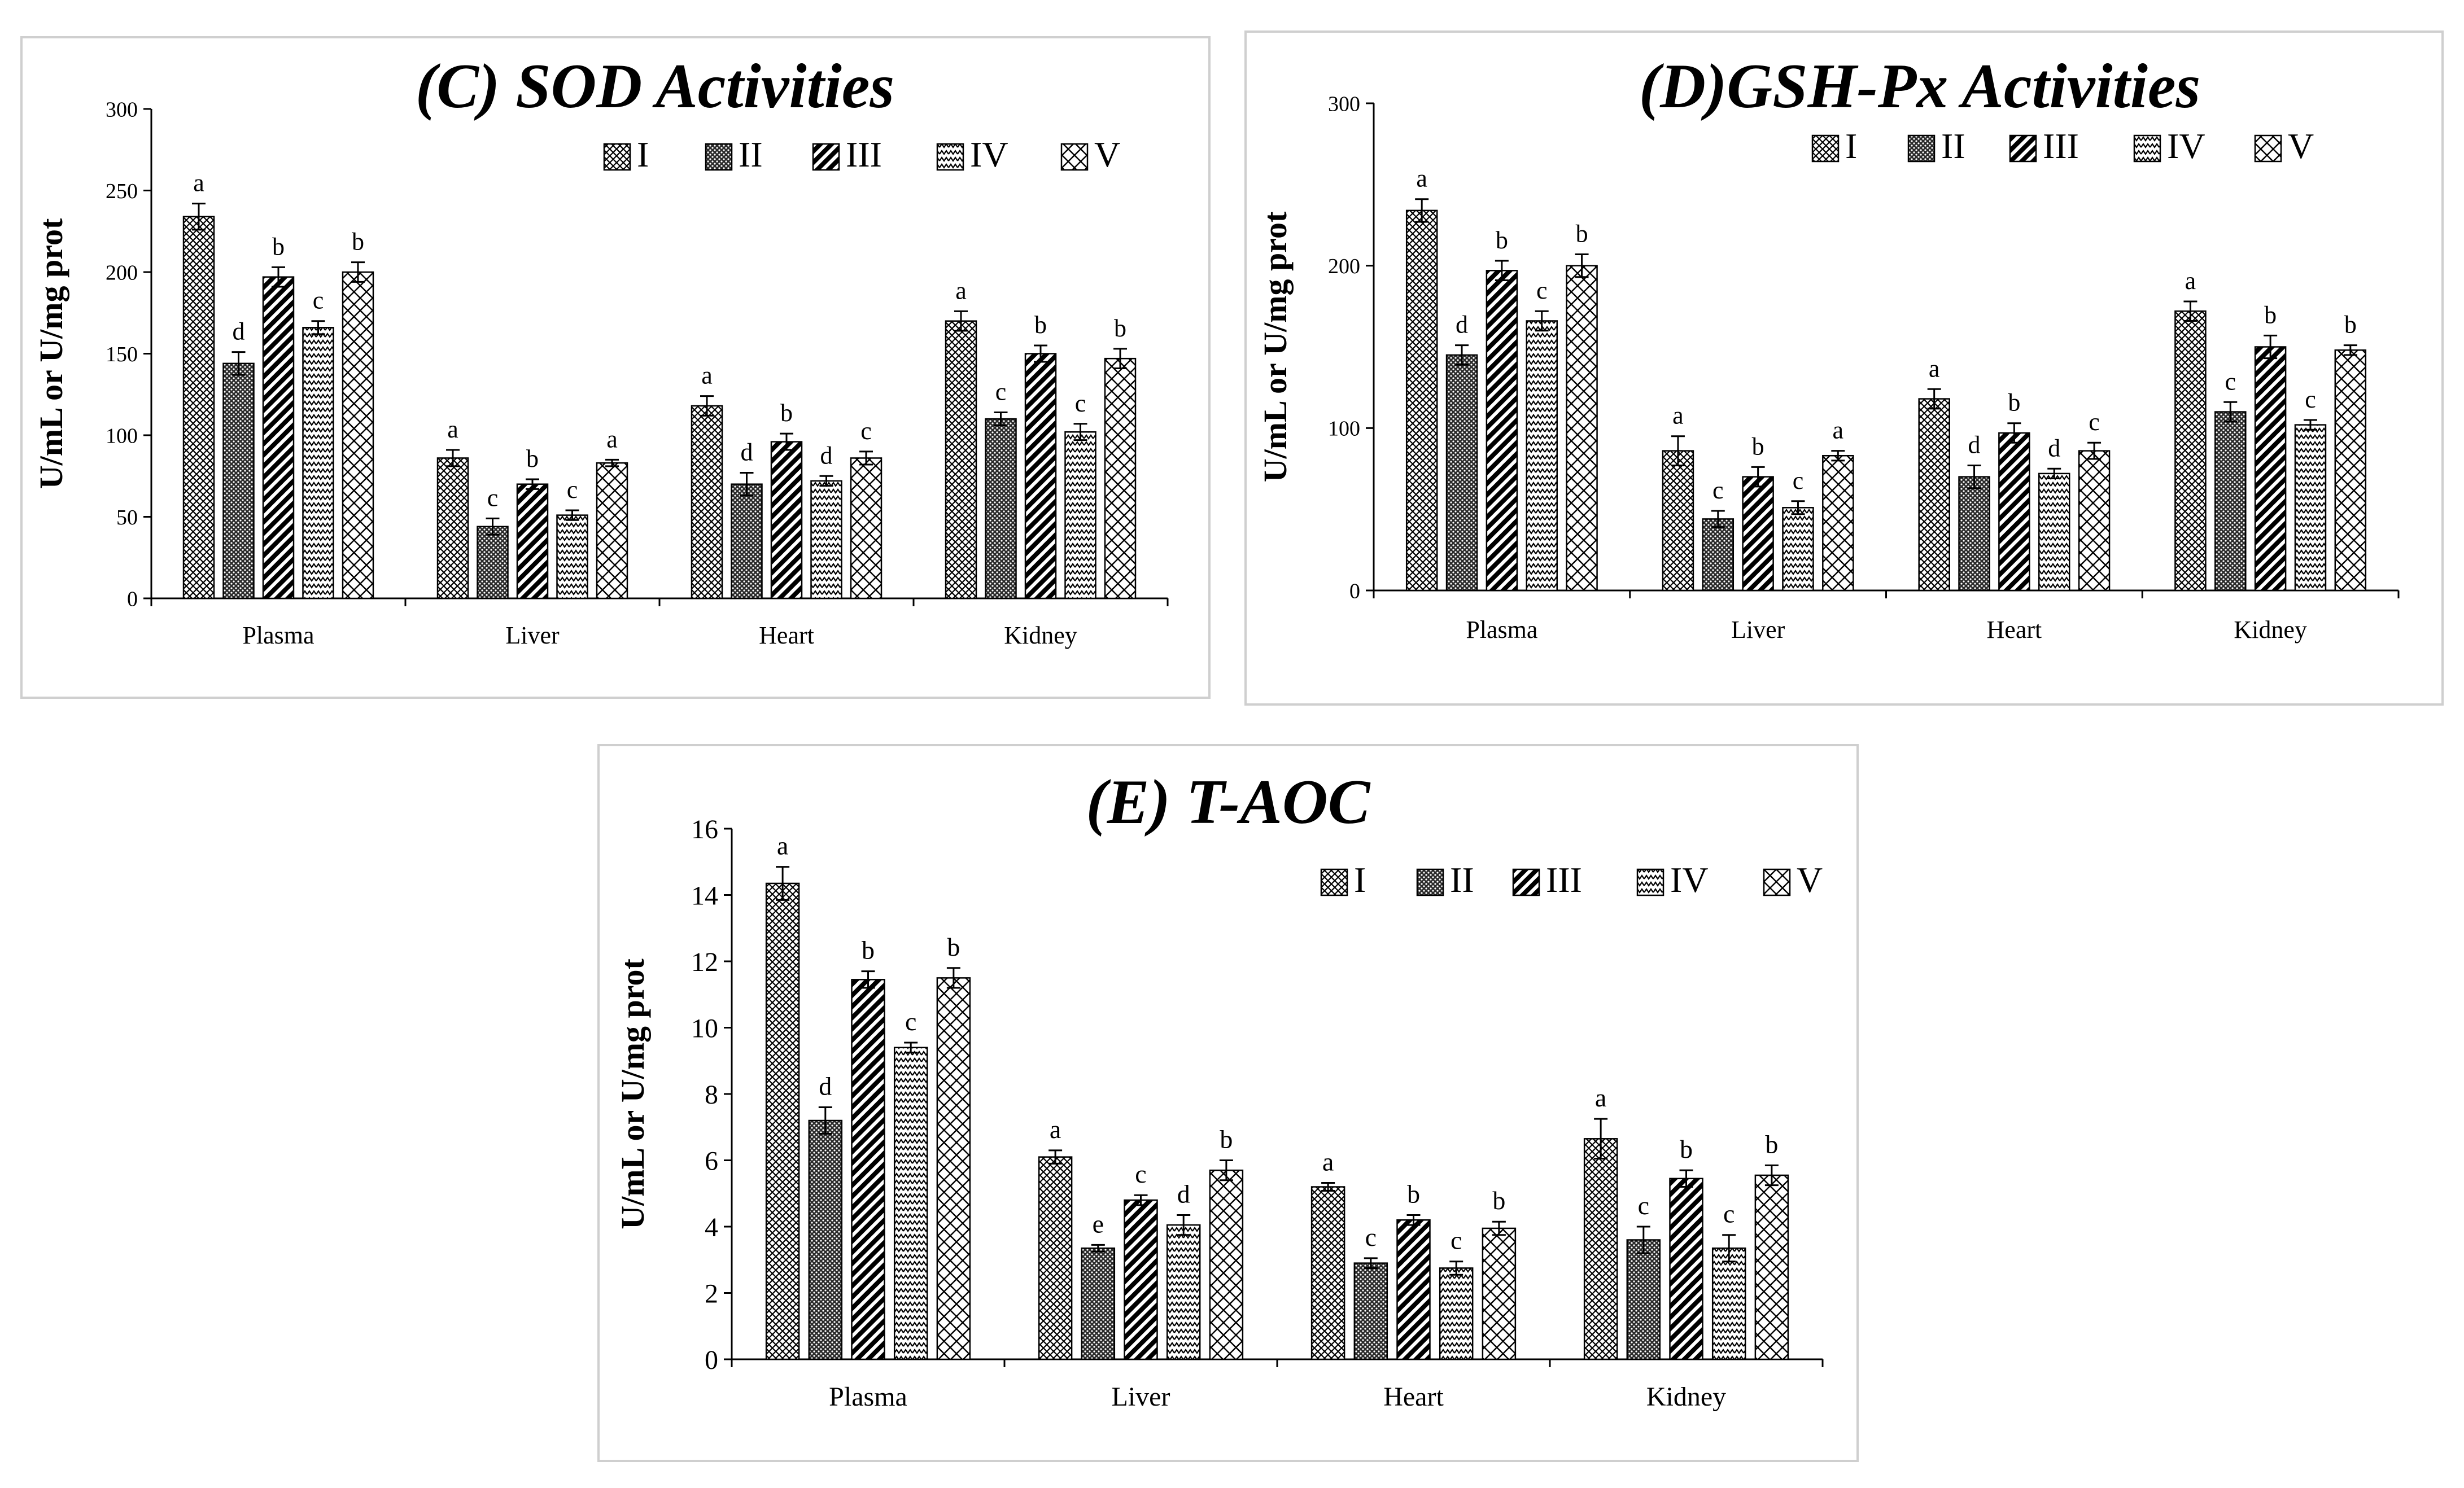  What do you see at coordinates (2147, 148) in the screenshot?
I see `legend-swatch-iv` at bounding box center [2147, 148].